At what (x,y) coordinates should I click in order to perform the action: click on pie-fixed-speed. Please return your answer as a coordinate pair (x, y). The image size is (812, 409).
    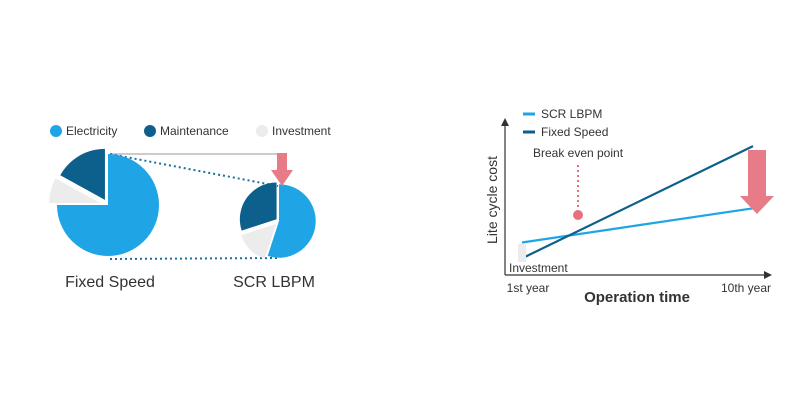
    Looking at the image, I should click on (104, 202).